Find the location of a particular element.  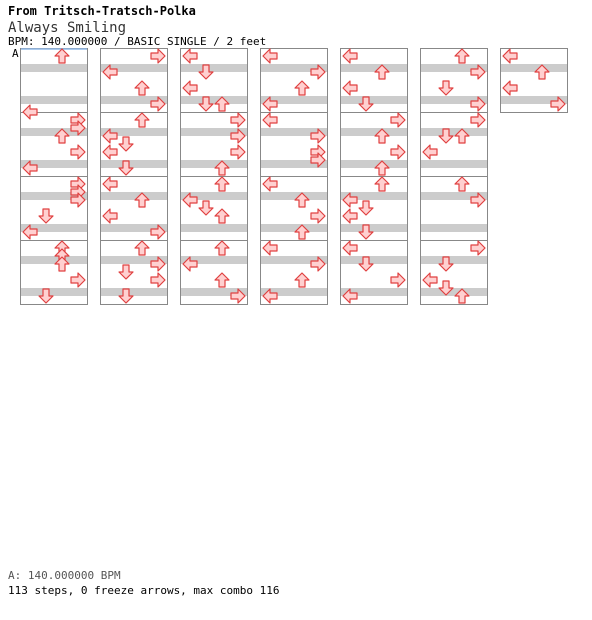

song-title: Always Smiling is located at coordinates (67, 28).